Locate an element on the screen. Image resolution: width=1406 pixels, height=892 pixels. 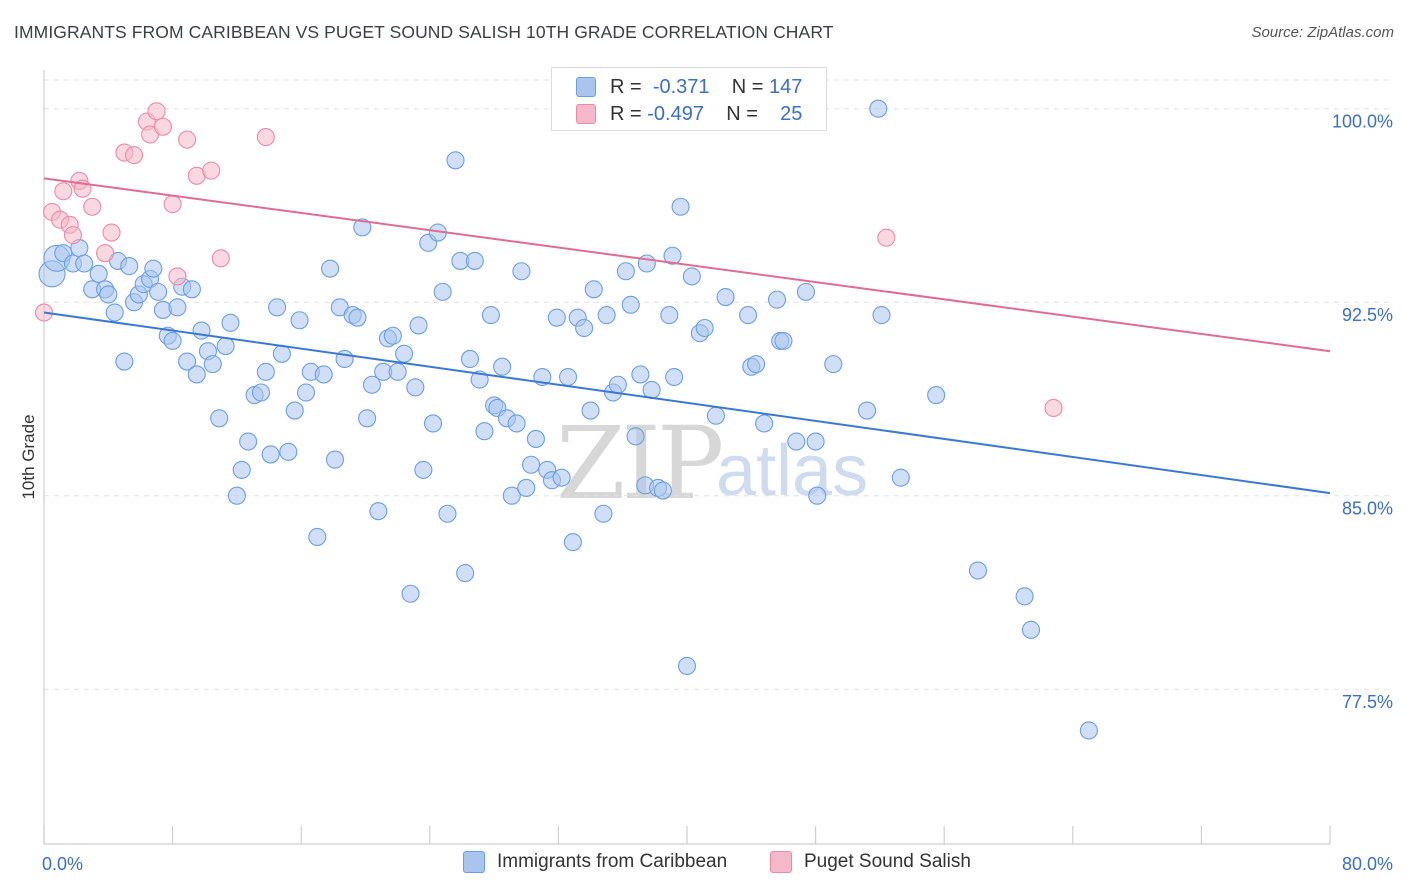
legend-r-value: -0.497 is located at coordinates (675, 113).